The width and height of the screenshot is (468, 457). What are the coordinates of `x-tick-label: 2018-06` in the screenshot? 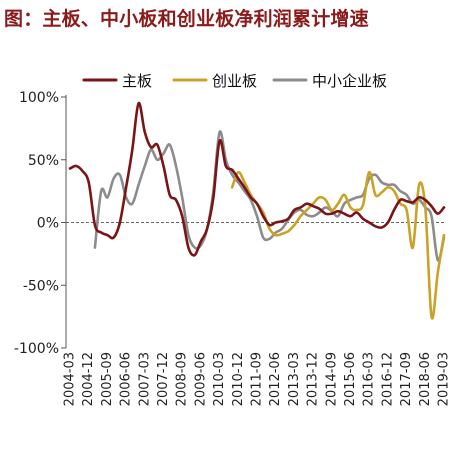 It's located at (425, 379).